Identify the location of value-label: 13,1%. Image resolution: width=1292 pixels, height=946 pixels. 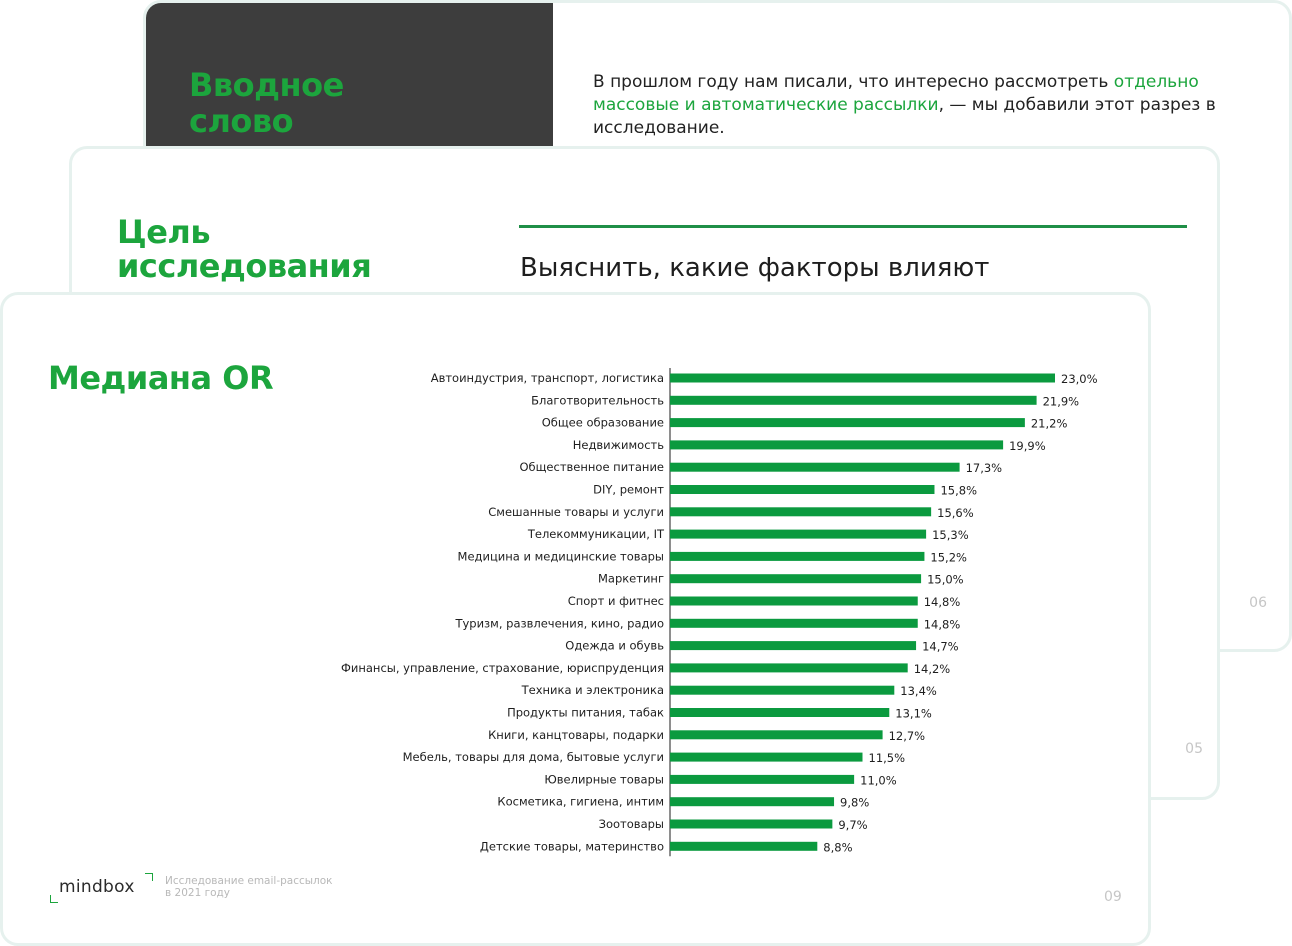
(913, 714).